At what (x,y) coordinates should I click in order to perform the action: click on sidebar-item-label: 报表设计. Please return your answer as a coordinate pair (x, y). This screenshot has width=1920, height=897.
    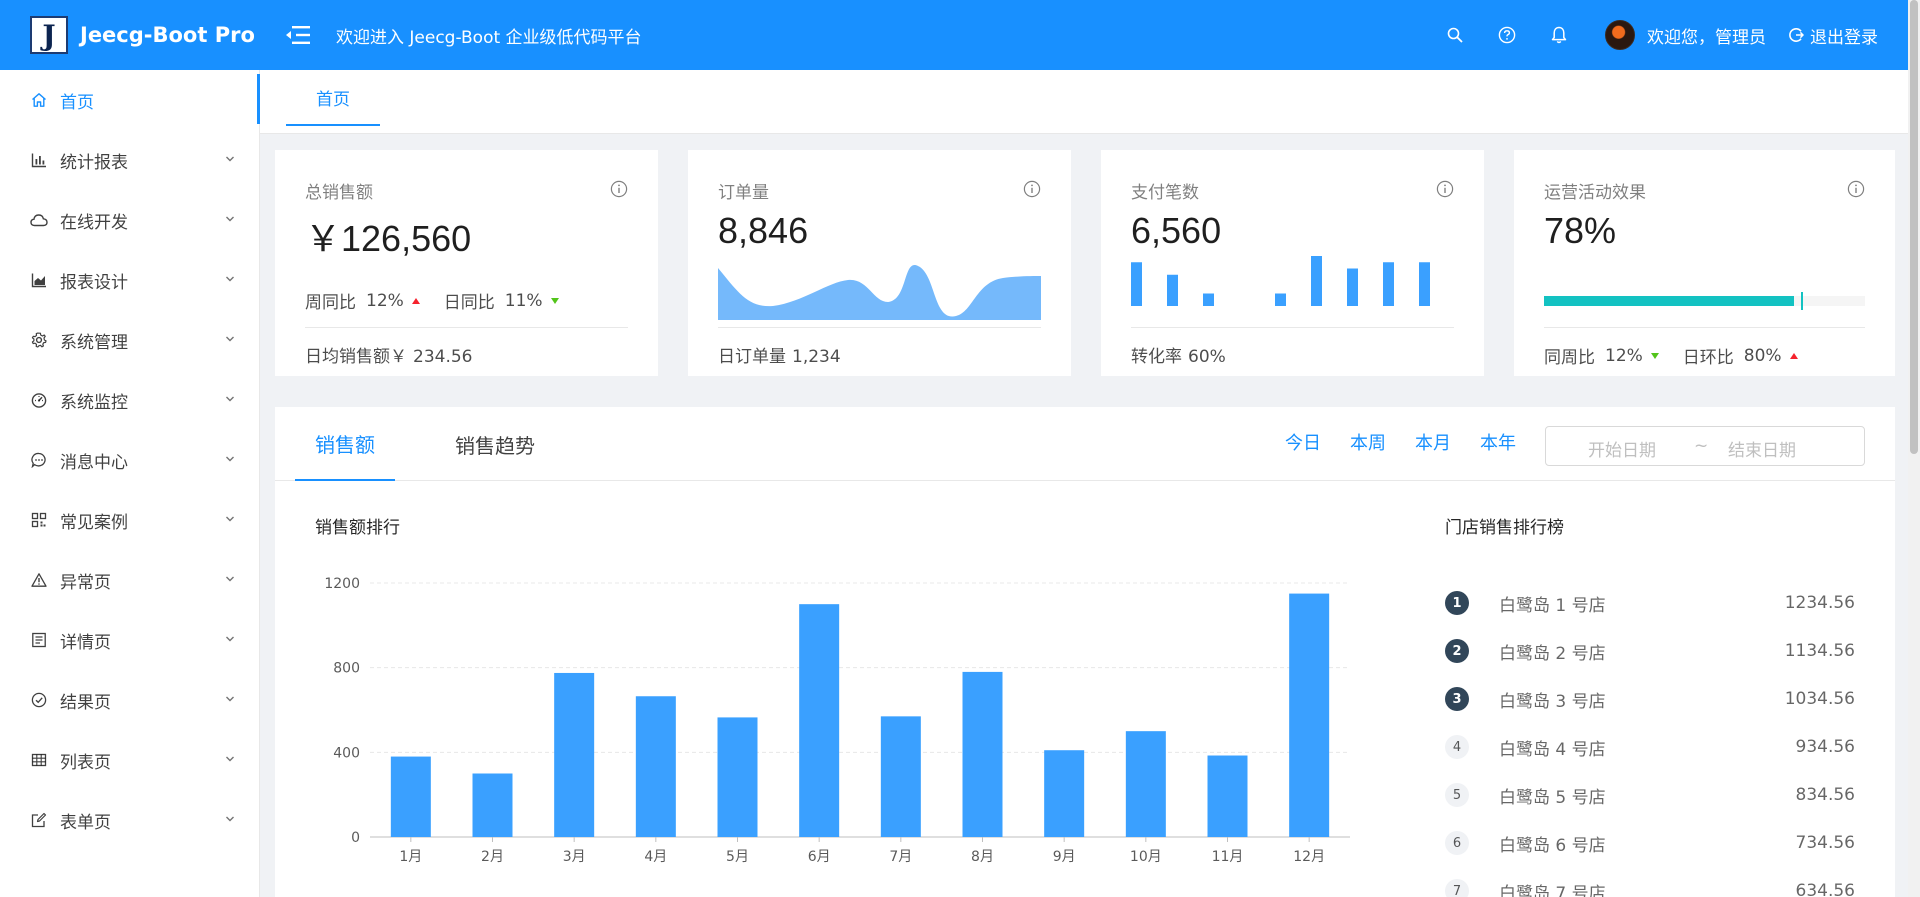
    Looking at the image, I should click on (94, 282).